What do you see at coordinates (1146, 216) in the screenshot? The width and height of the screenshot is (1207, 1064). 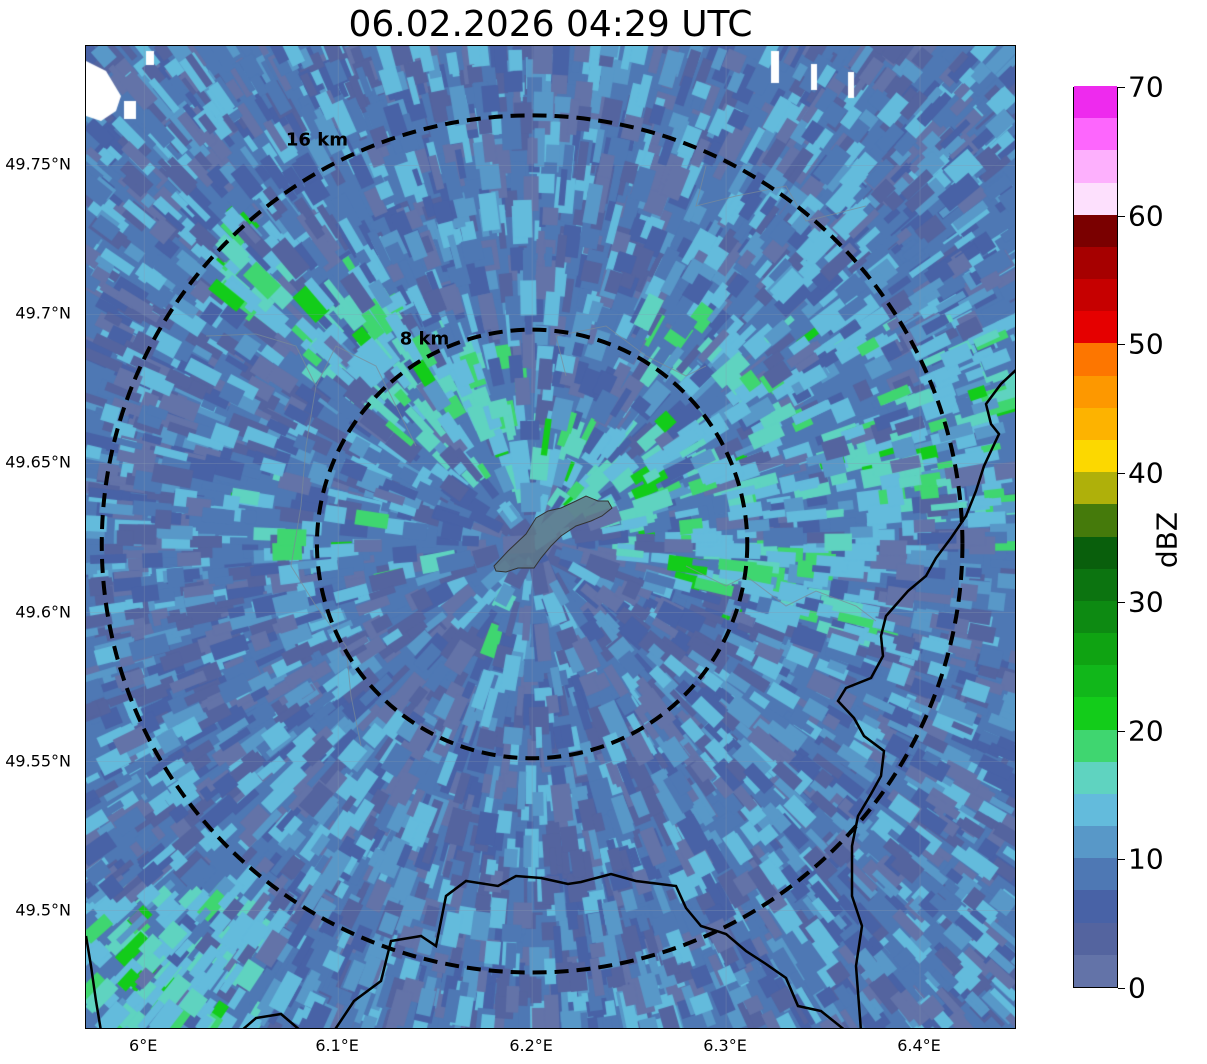 I see `colorbar-tick-label: 60` at bounding box center [1146, 216].